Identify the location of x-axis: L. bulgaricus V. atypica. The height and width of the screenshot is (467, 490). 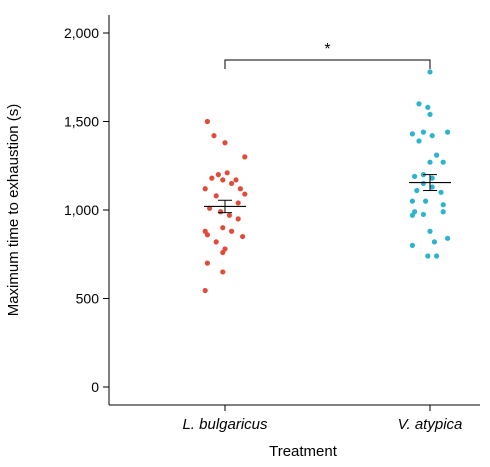
(294, 418).